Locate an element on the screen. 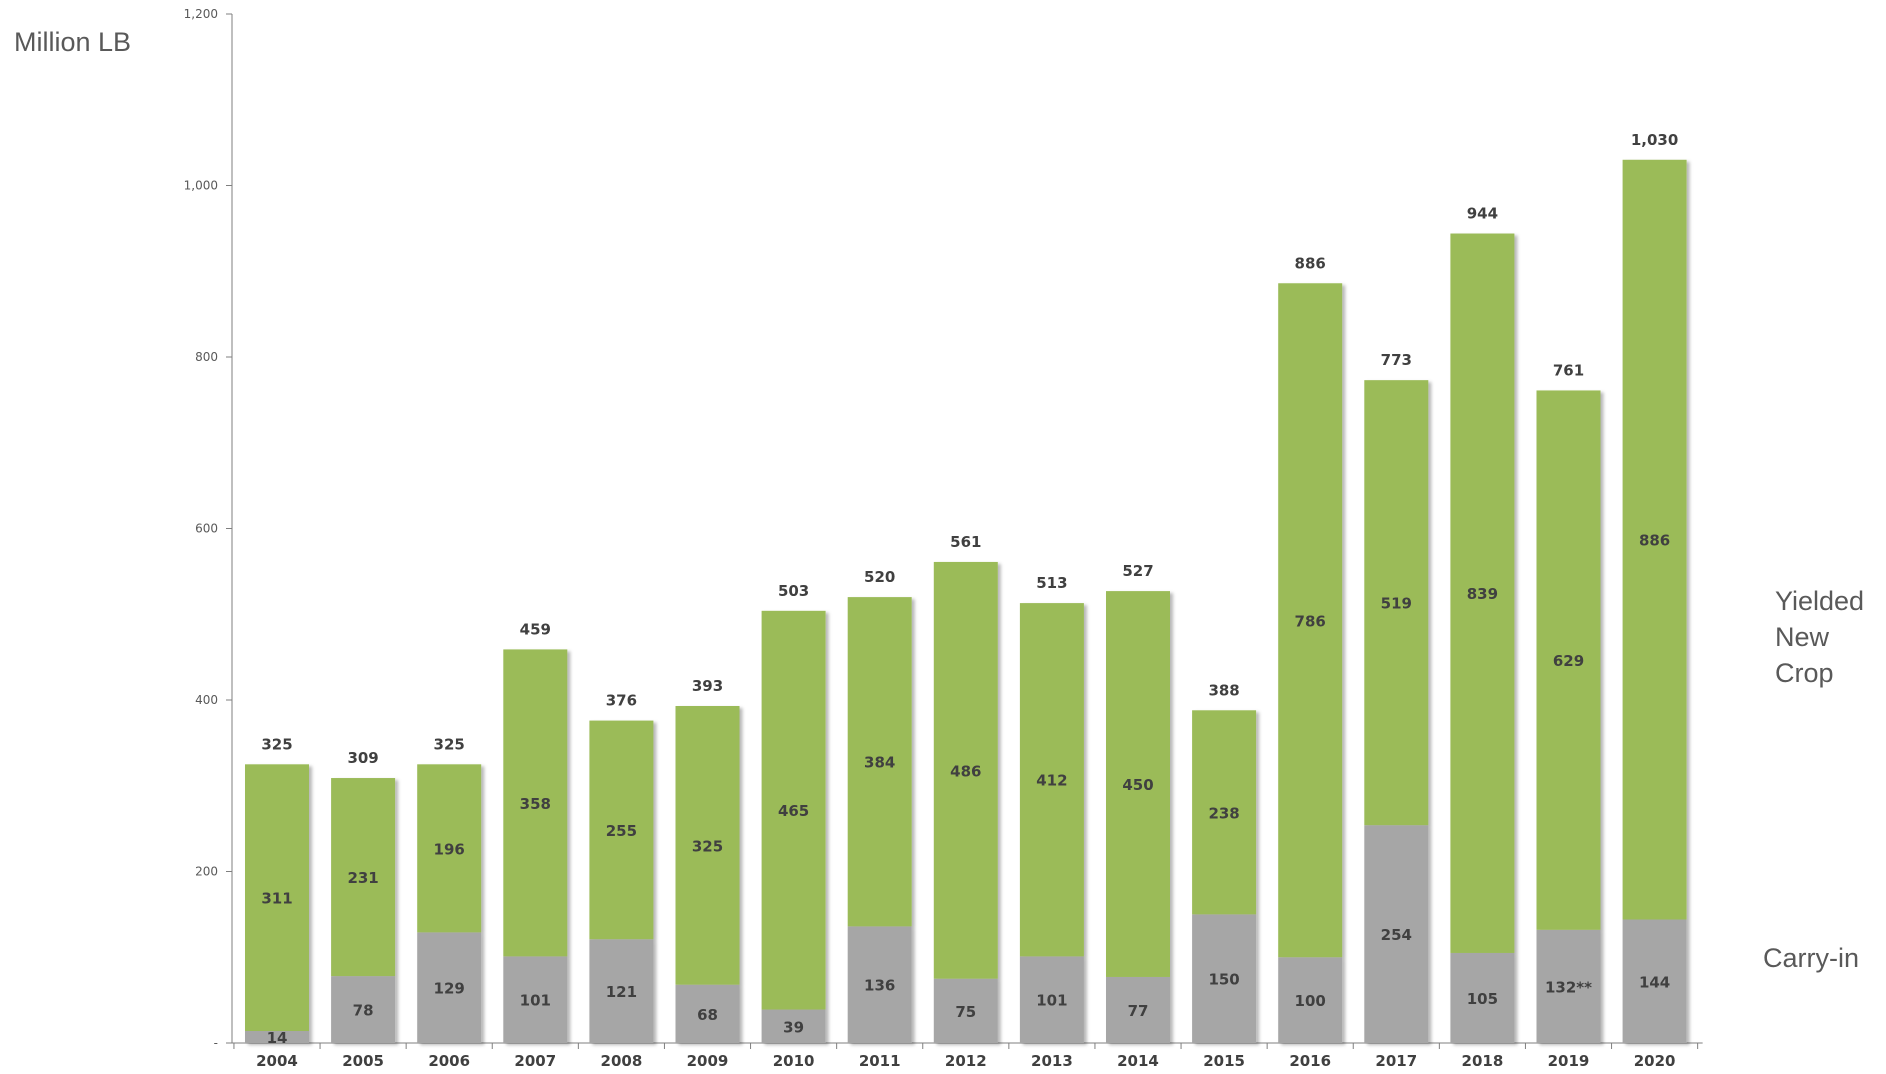  data-label-total: 393 is located at coordinates (707, 686).